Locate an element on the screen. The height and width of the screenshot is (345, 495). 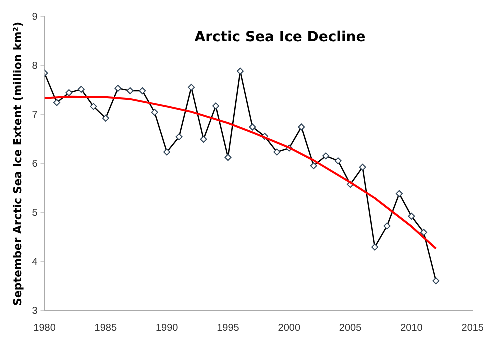
x-tick-label: 2015 is located at coordinates (473, 328).